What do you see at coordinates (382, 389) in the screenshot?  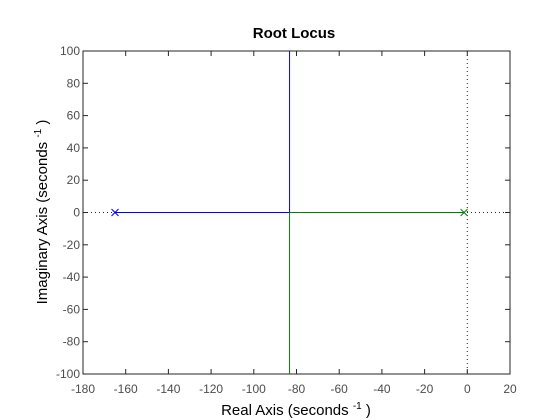 I see `x-tick-label: -40` at bounding box center [382, 389].